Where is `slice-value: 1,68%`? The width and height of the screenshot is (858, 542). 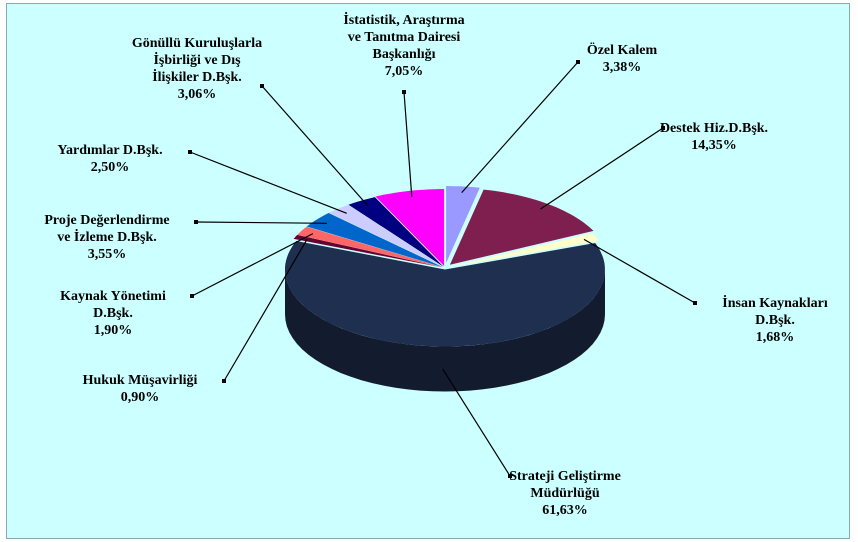 slice-value: 1,68% is located at coordinates (775, 337).